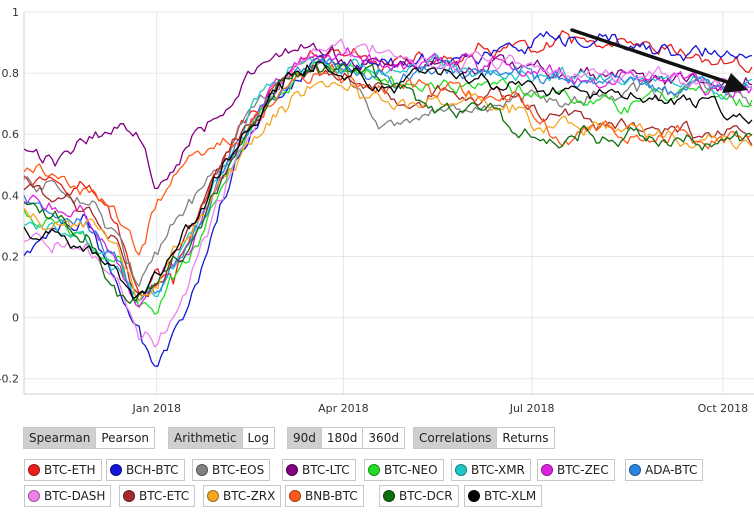  I want to click on y-tick-label: 0.6, so click(11, 134).